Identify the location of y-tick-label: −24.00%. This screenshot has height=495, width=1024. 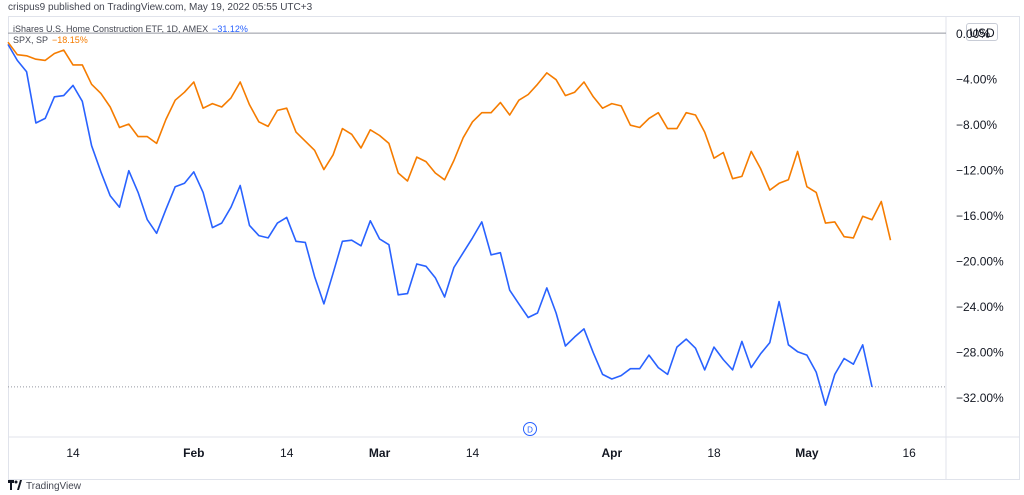
(980, 307).